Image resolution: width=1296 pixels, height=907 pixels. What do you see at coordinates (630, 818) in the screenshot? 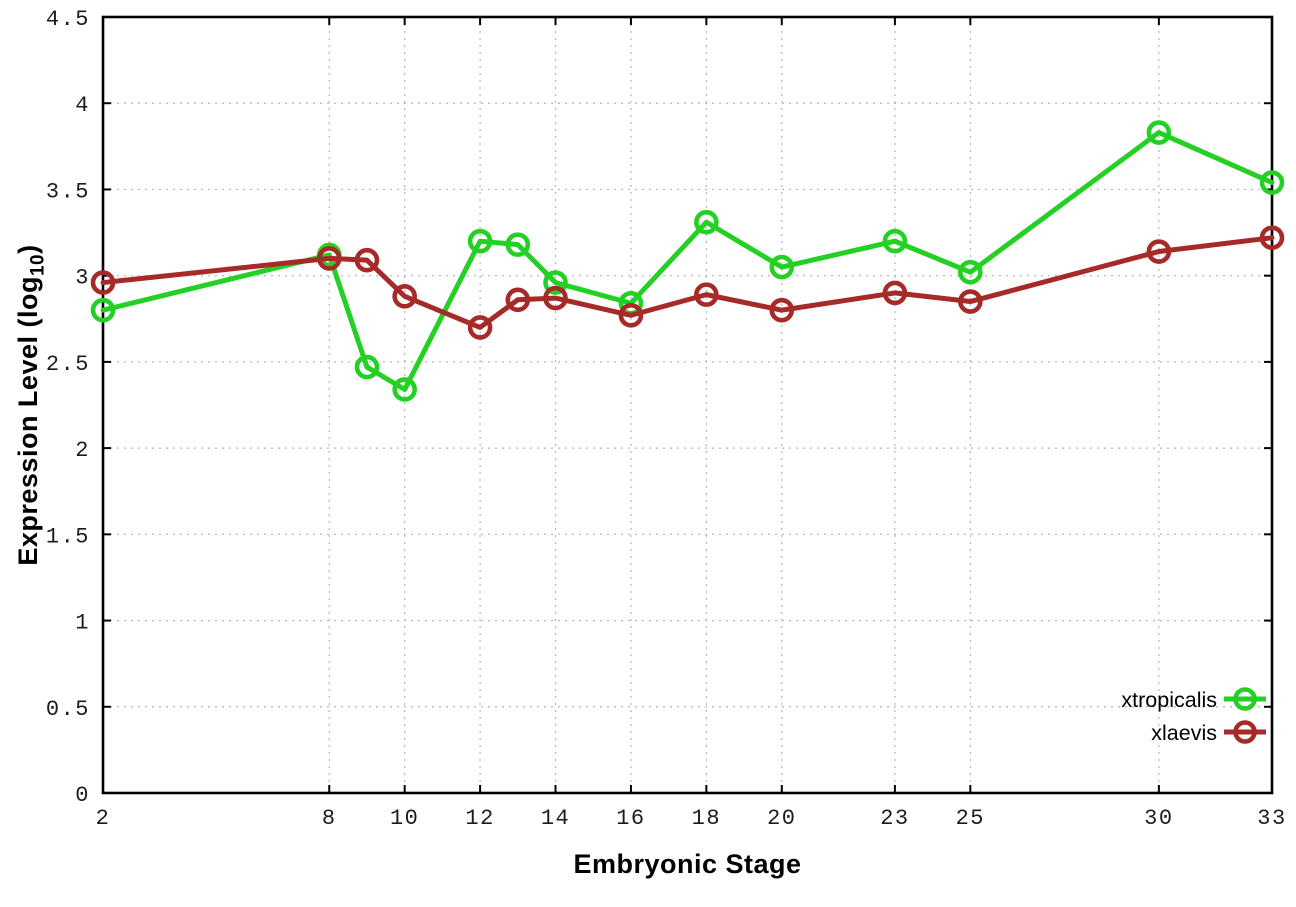
I see `x-tick-label: 16` at bounding box center [630, 818].